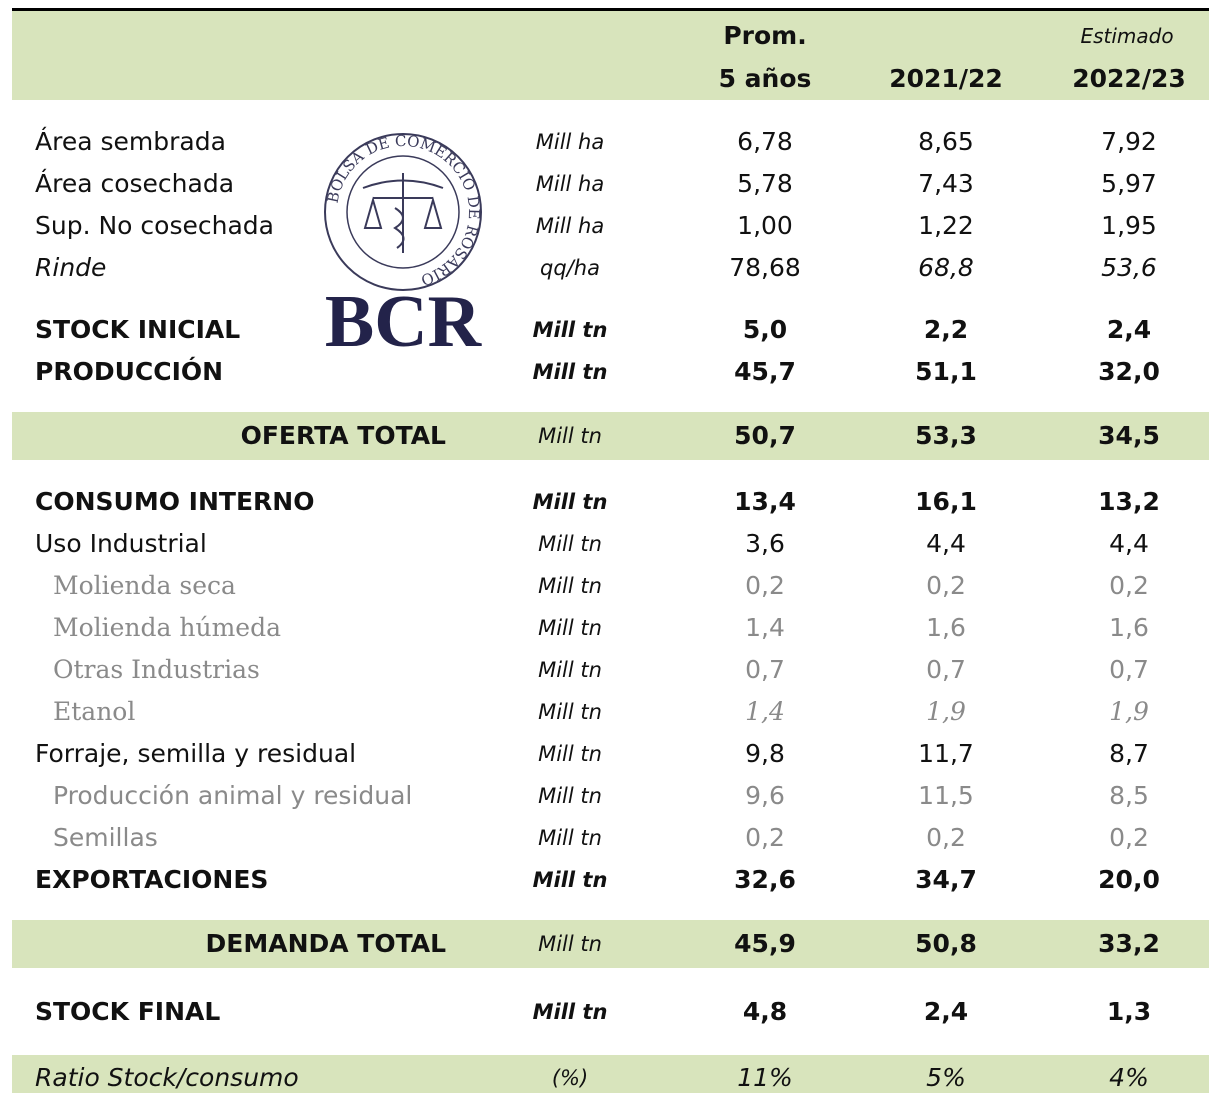 This screenshot has width=1209, height=1093. What do you see at coordinates (128, 1011) in the screenshot?
I see `table-cell: STOCK FINAL` at bounding box center [128, 1011].